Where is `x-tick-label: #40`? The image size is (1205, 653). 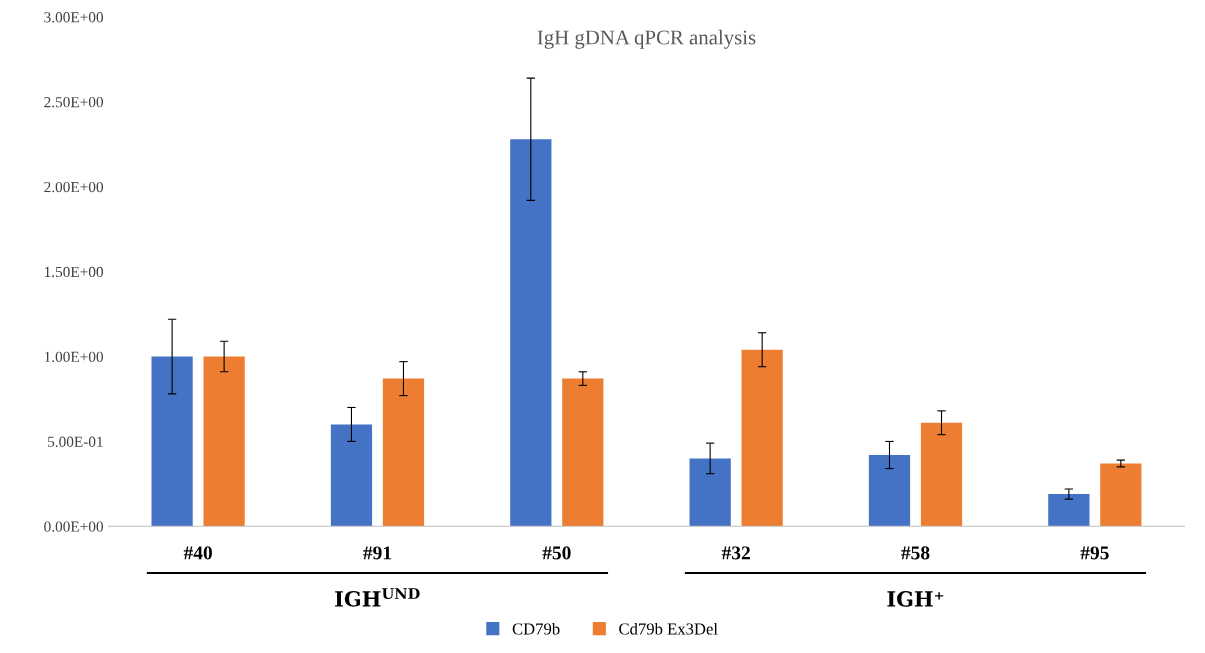 x-tick-label: #40 is located at coordinates (197, 553).